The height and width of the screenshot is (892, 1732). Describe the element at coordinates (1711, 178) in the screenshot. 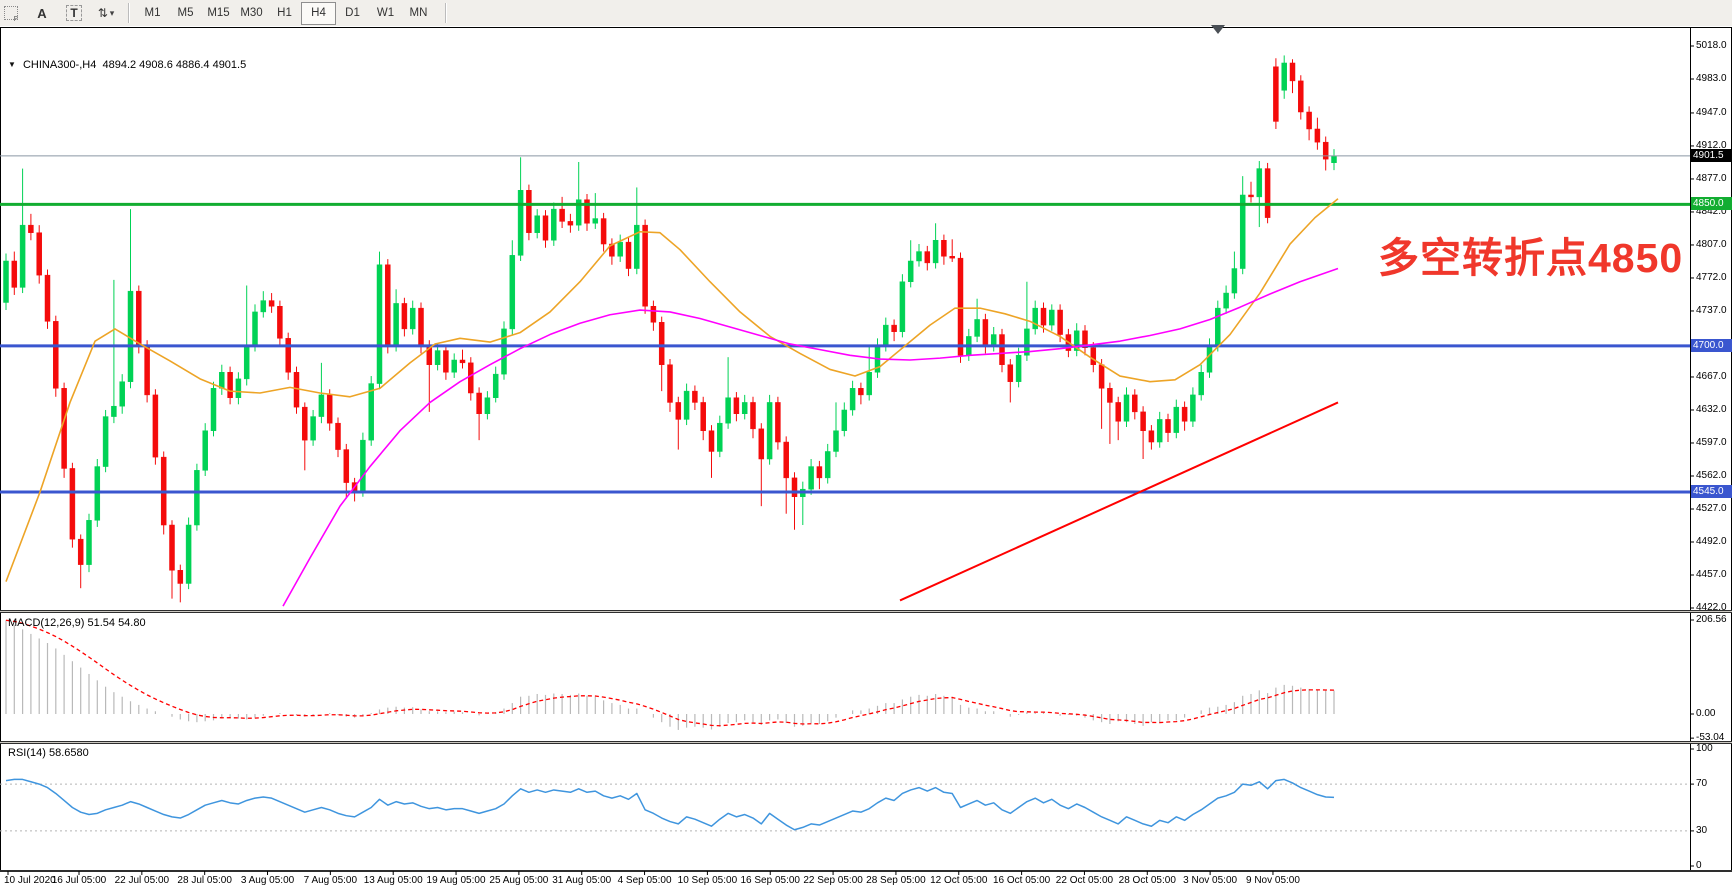

I see `price-tick-label: 4877.0` at that location.